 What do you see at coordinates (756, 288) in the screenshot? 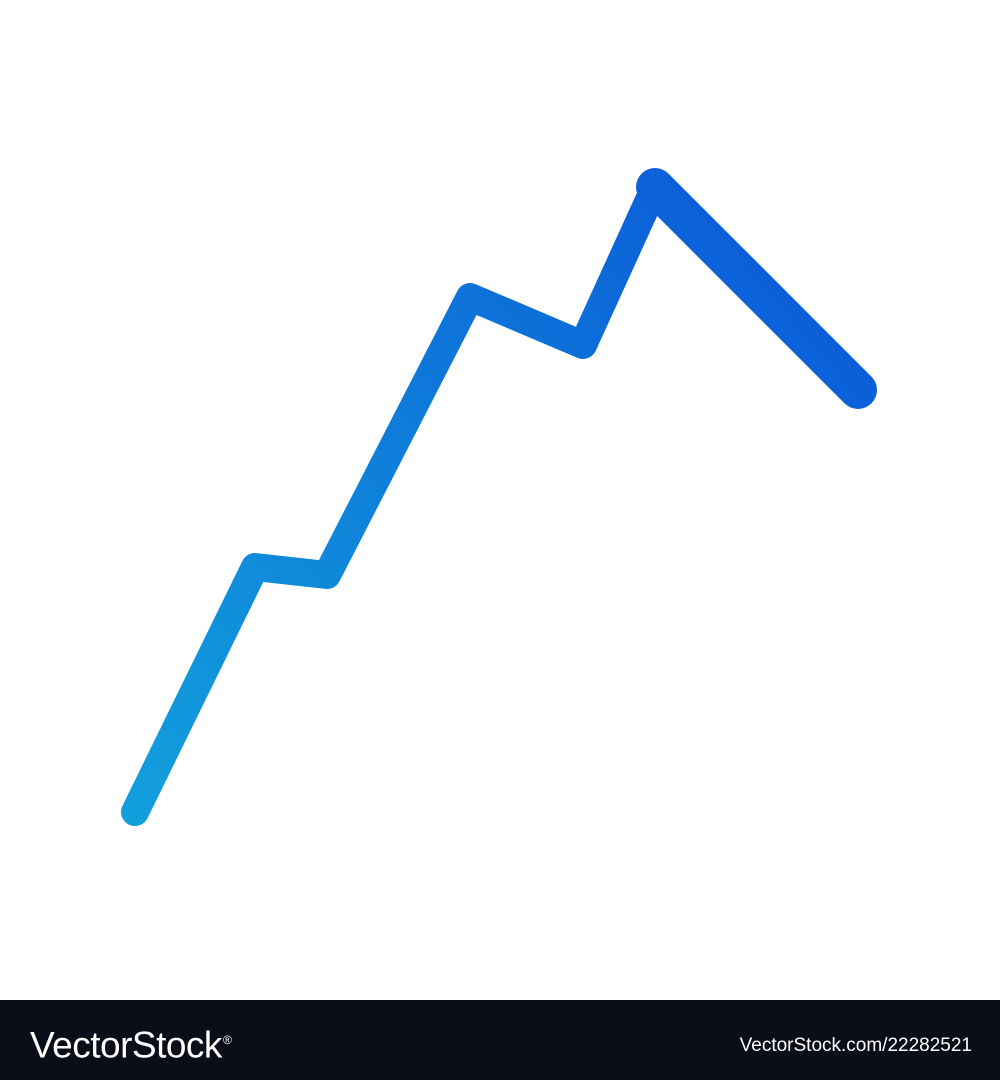
I see `trend-line-final-segment` at bounding box center [756, 288].